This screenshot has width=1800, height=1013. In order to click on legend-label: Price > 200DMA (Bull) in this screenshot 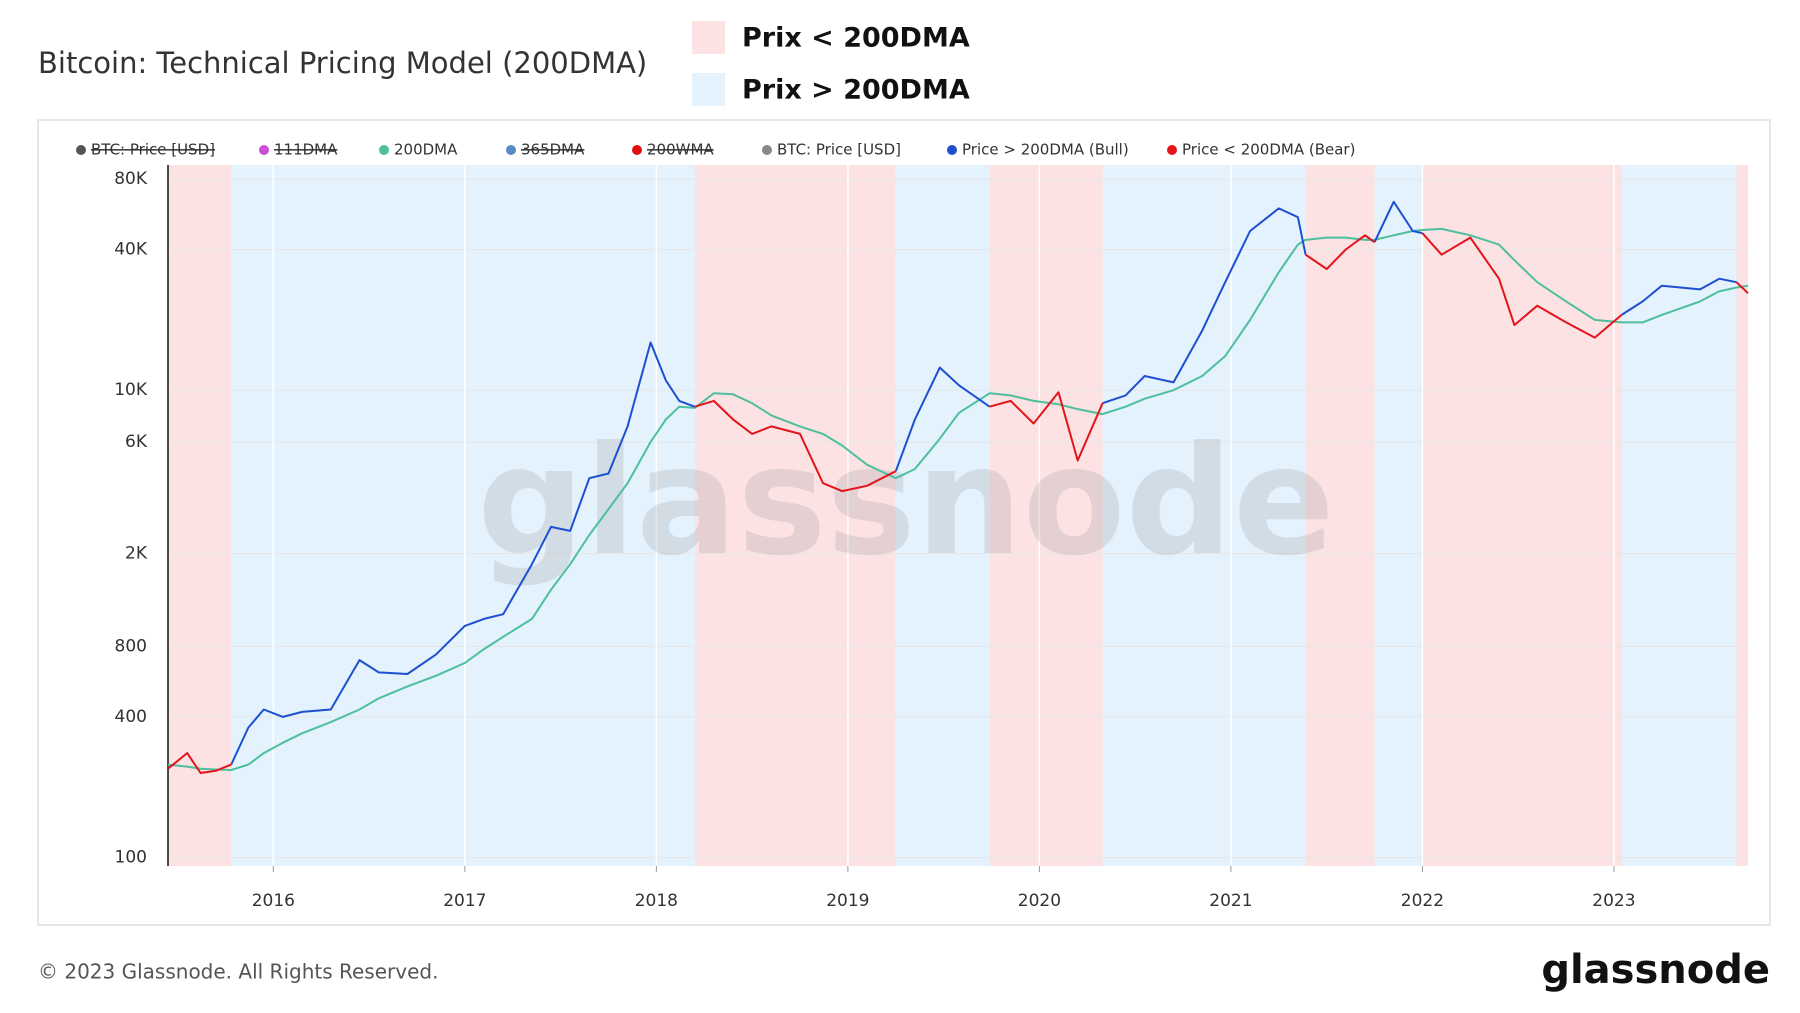, I will do `click(1045, 150)`.